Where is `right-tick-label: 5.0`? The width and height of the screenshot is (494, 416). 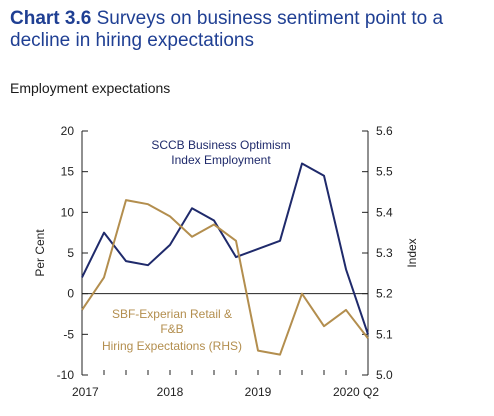 right-tick-label: 5.0 is located at coordinates (384, 375).